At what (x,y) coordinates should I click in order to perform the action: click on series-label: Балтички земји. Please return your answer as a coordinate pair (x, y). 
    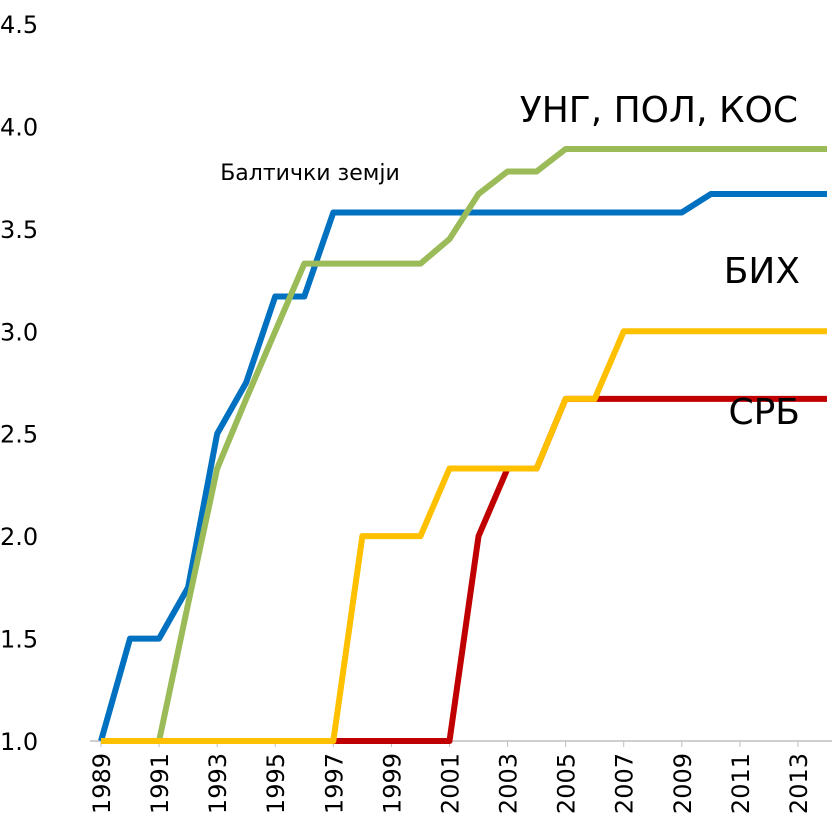
    Looking at the image, I should click on (310, 173).